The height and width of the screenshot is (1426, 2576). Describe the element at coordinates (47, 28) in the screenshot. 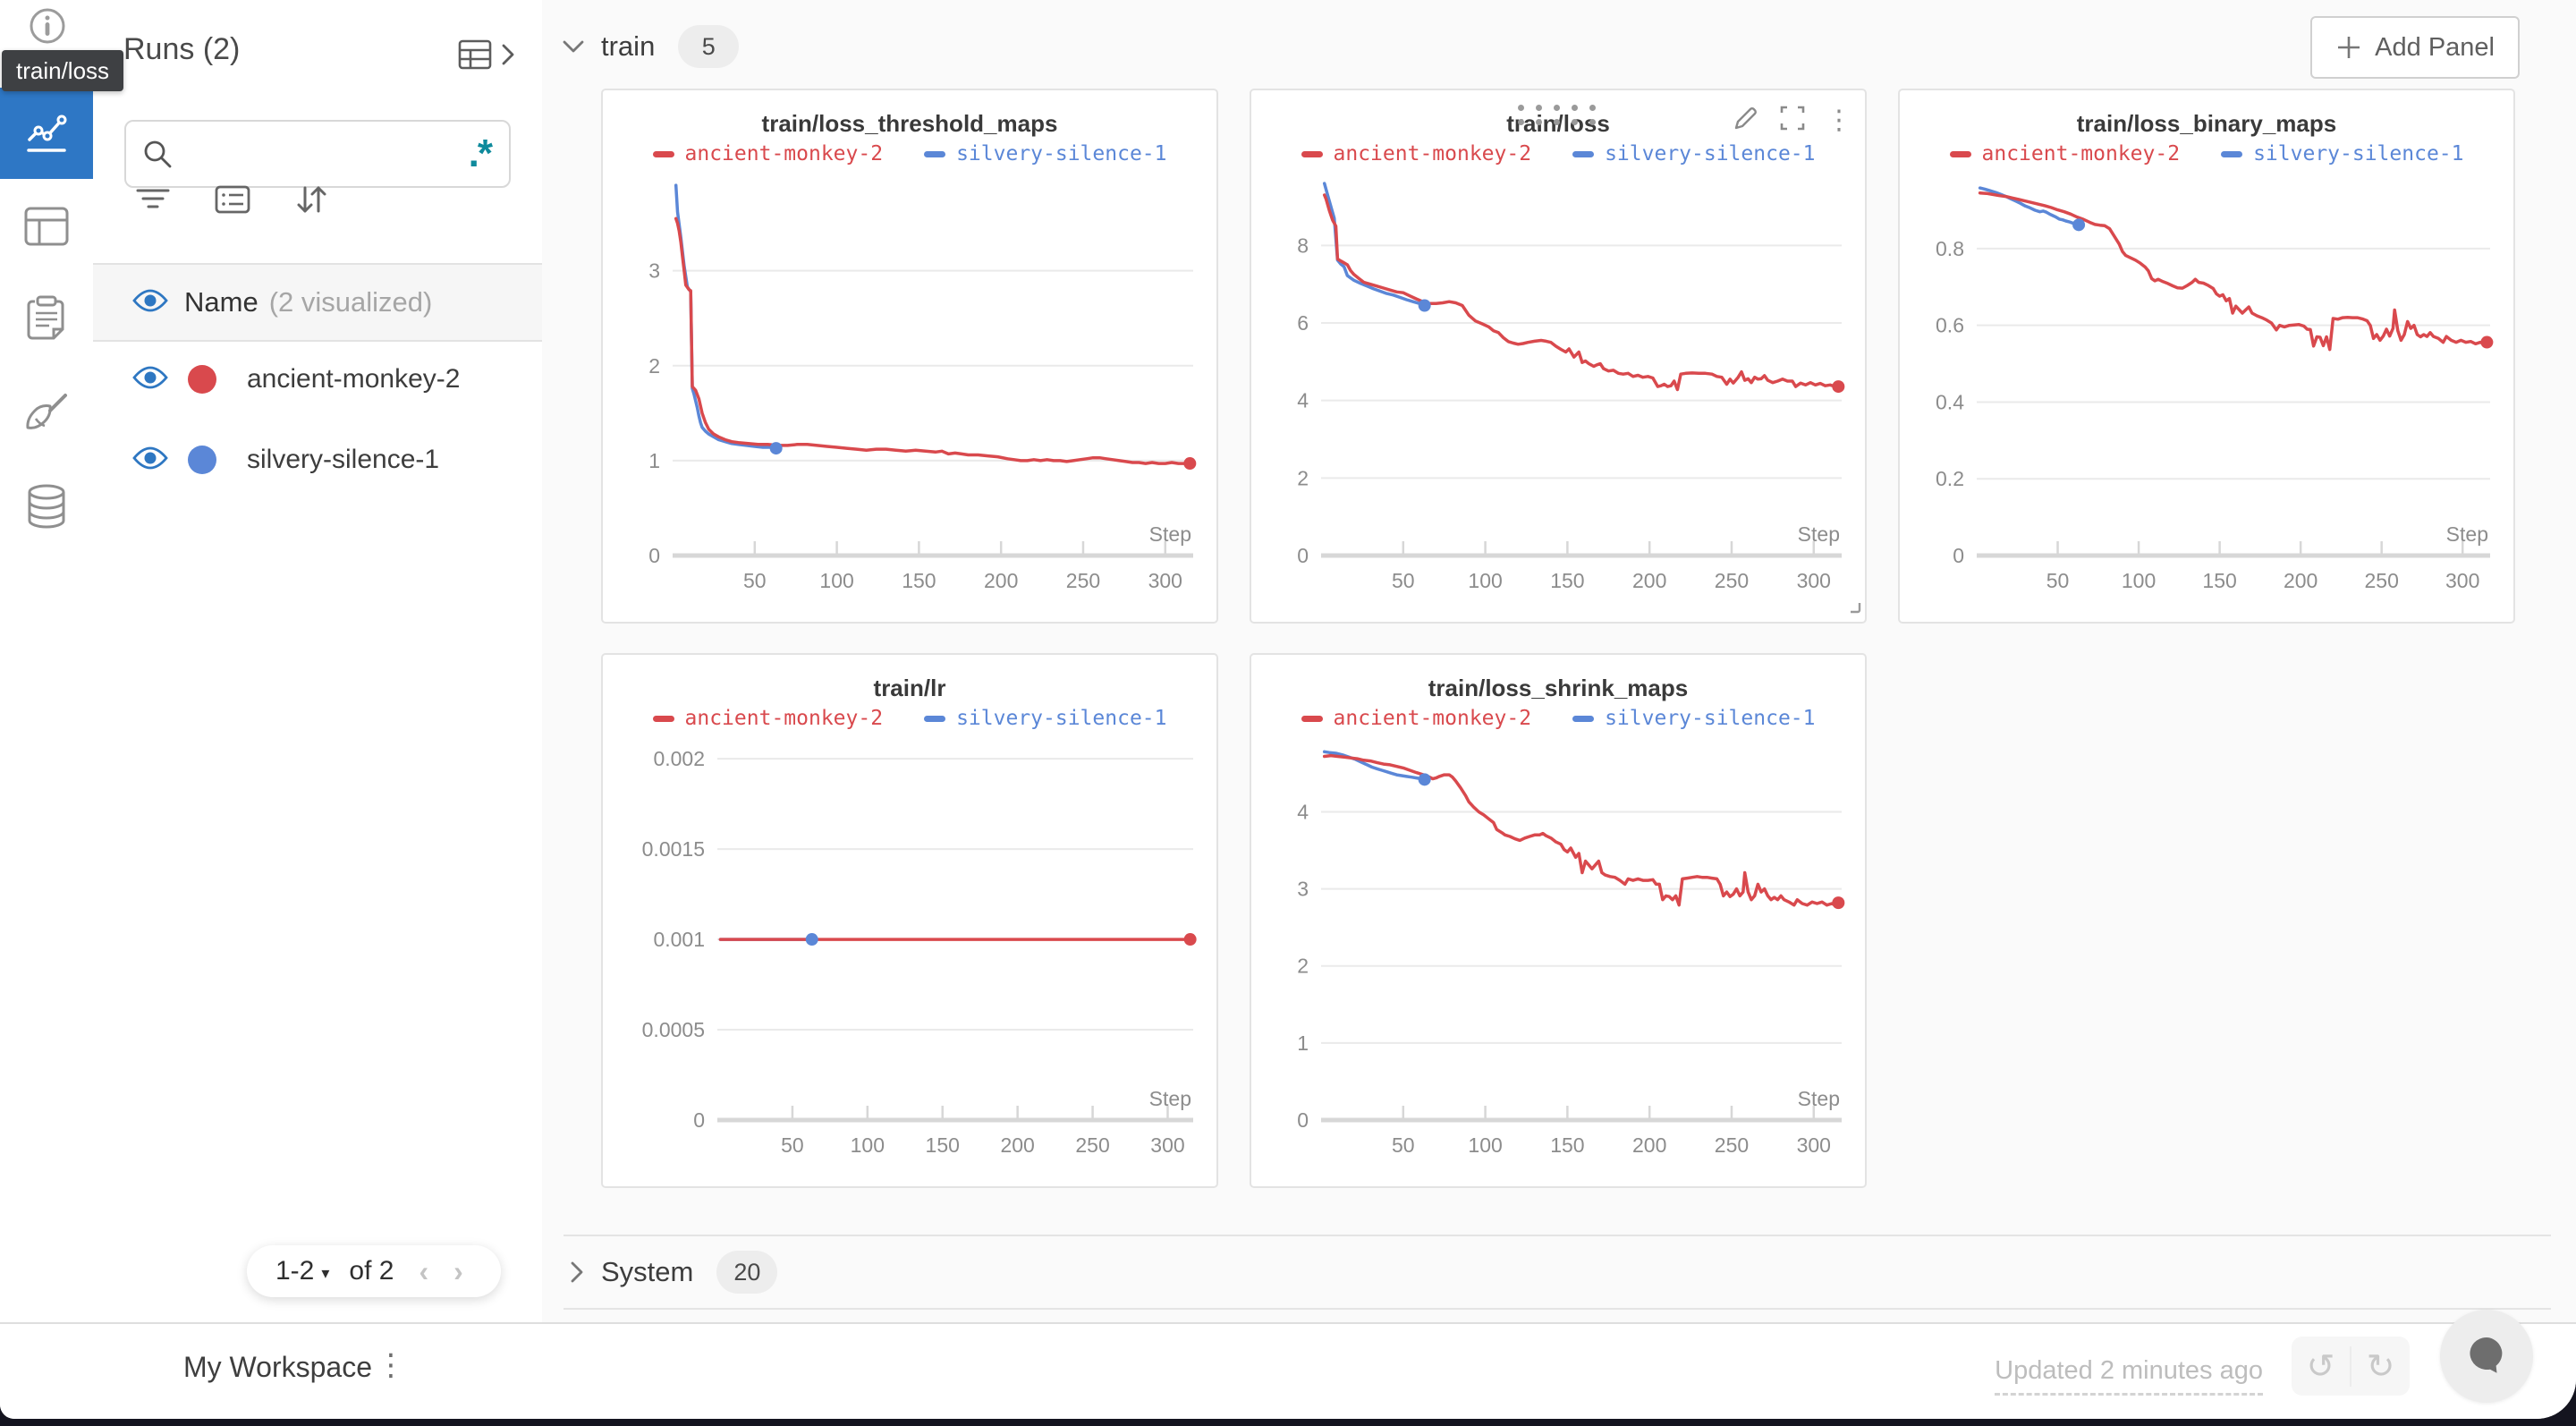

I see `info-icon` at that location.